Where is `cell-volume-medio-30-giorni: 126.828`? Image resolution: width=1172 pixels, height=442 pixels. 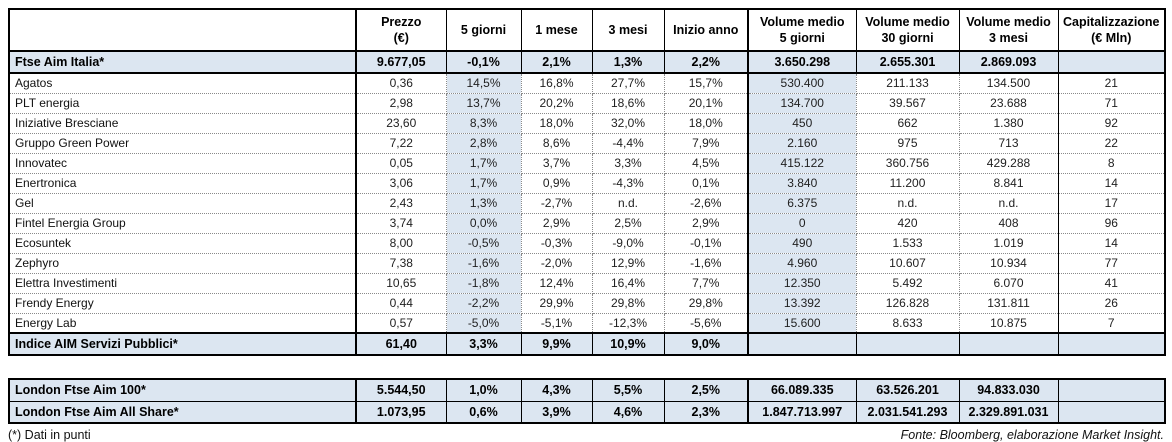 cell-volume-medio-30-giorni: 126.828 is located at coordinates (908, 303).